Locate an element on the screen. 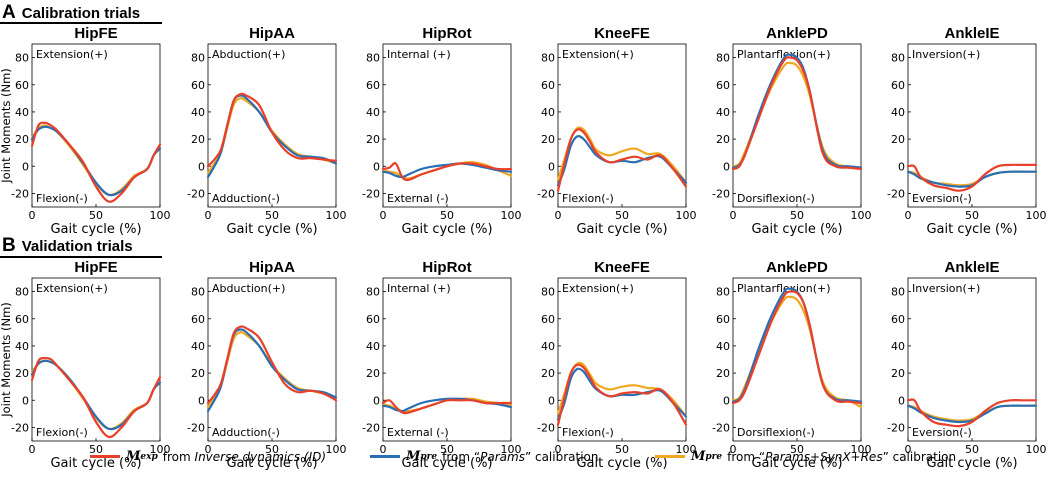  annotation-positive: Inversion(+) is located at coordinates (946, 54).